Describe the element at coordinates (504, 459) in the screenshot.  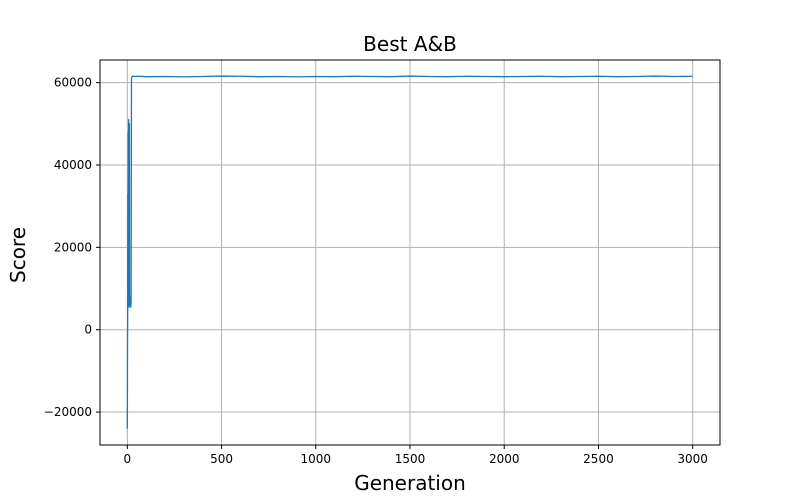
I see `x-tick-label: 2000` at that location.